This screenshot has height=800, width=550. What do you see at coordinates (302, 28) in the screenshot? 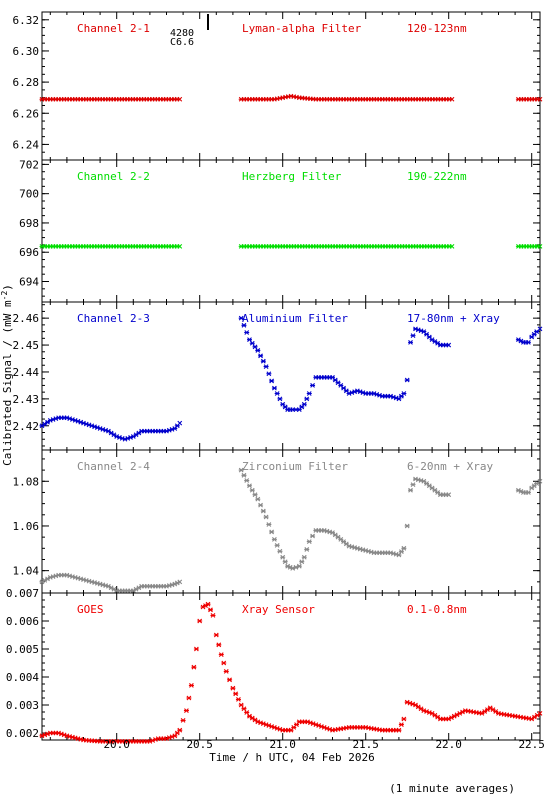
I see `panel-filter-label: Lyman-alpha Filter` at bounding box center [302, 28].